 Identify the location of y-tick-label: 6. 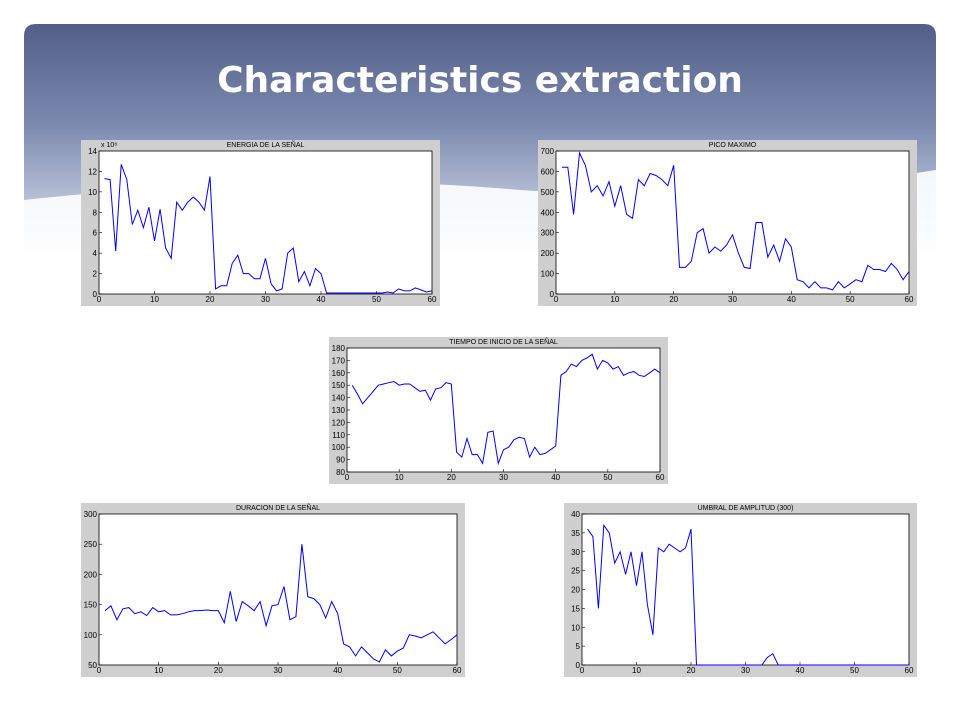
(95, 233).